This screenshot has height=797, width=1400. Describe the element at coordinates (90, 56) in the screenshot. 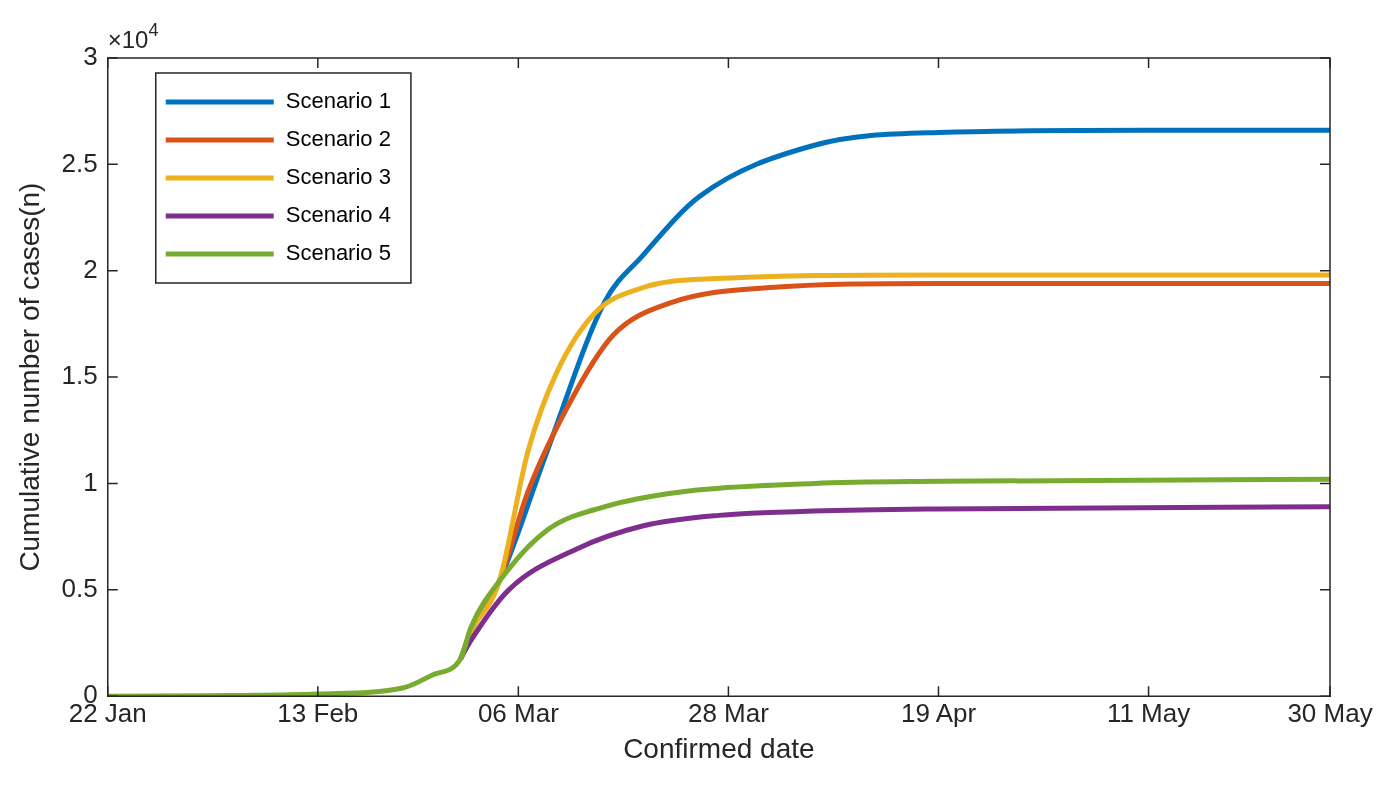

I see `y-tick-label: 3` at that location.